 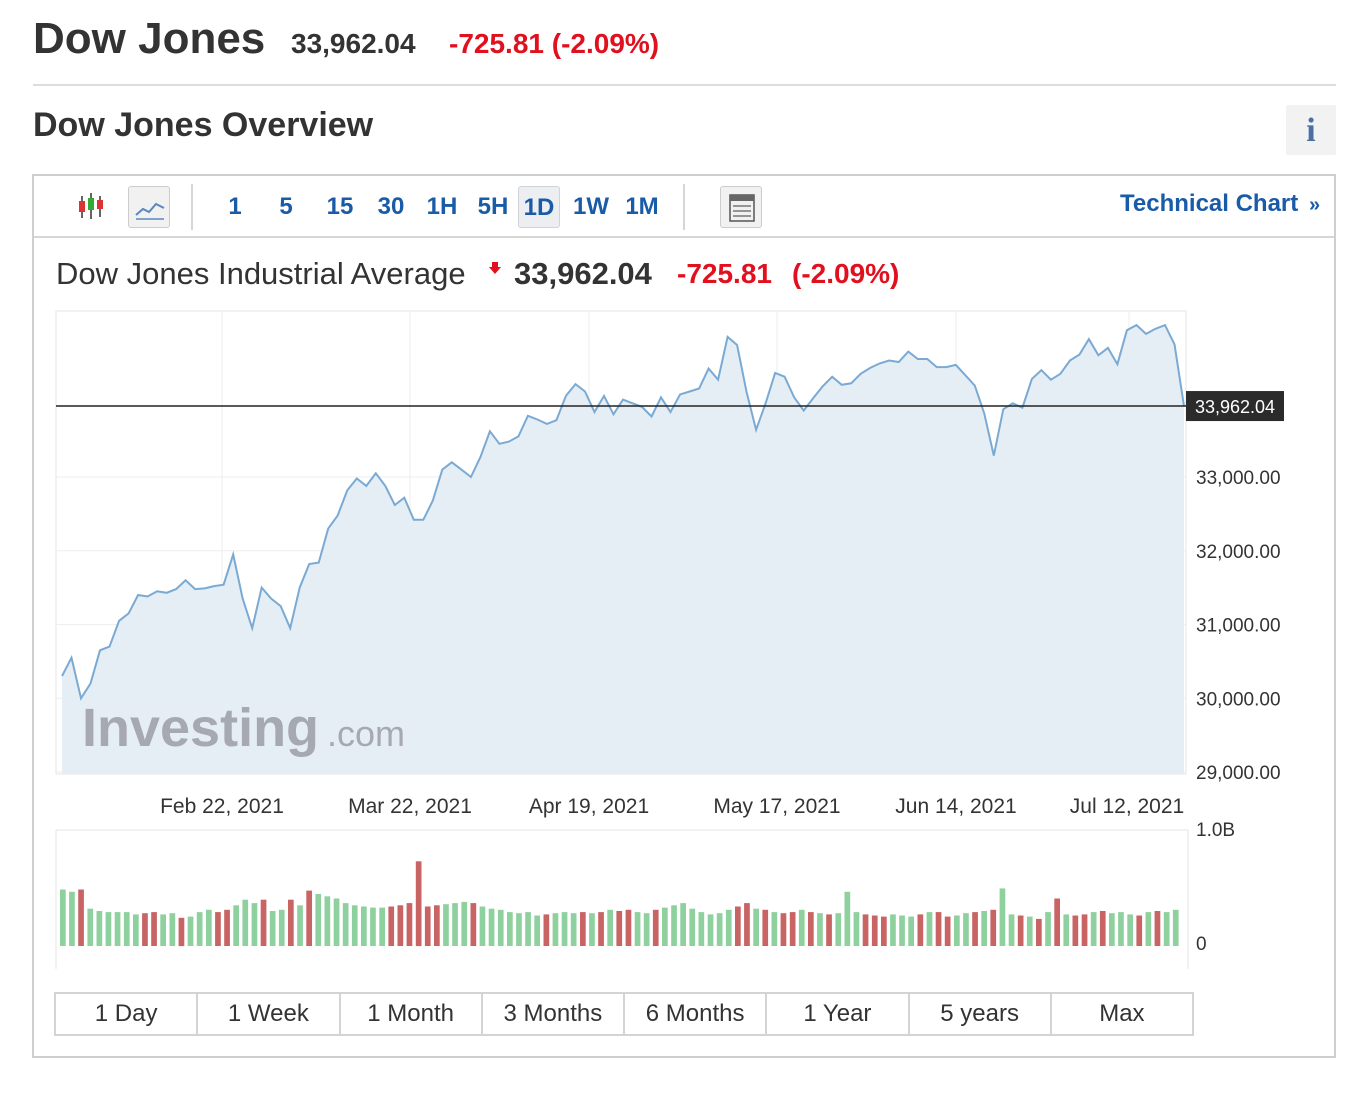 I want to click on x-tick-label: Apr 19, 2021, so click(x=589, y=806).